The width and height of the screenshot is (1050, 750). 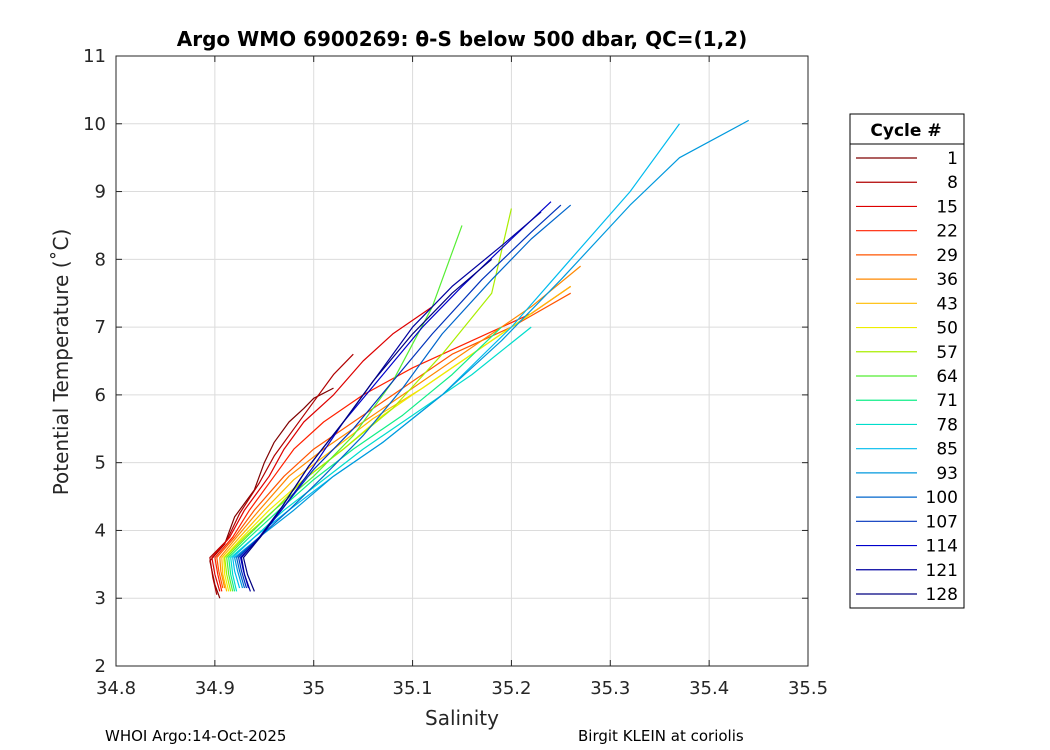 What do you see at coordinates (100, 259) in the screenshot?
I see `y-tick-label: 8` at bounding box center [100, 259].